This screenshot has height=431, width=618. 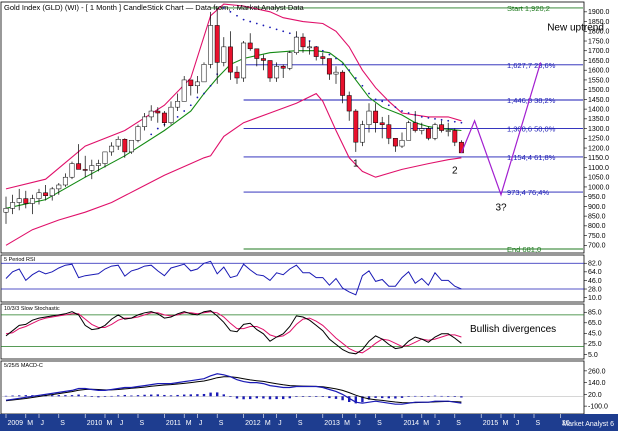 I want to click on price-y-tick-label: 800.0, so click(x=597, y=226).